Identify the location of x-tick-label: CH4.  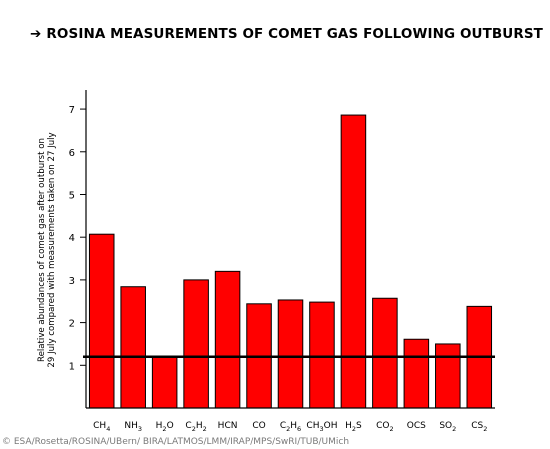
(101, 427).